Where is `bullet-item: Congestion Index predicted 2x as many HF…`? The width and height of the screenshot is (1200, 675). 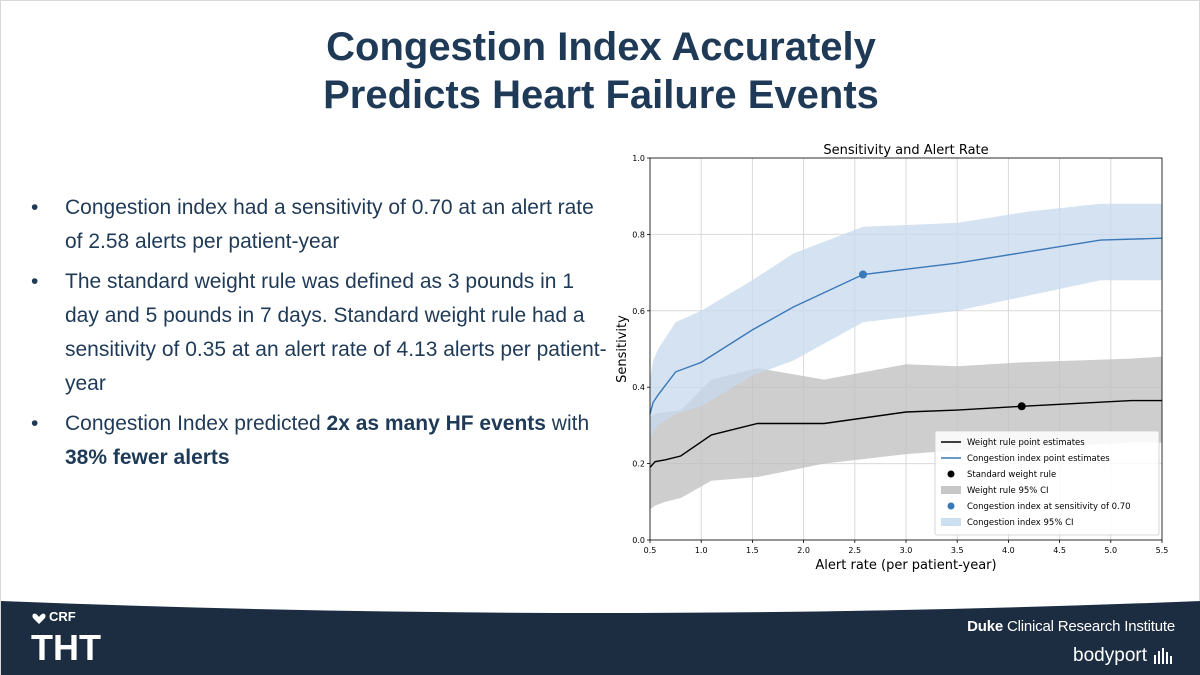 bullet-item: Congestion Index predicted 2x as many HF… is located at coordinates (321, 441).